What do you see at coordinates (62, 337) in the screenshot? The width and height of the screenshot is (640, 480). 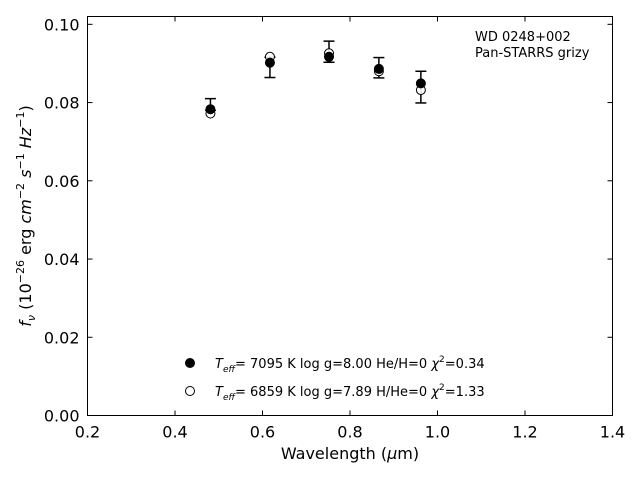 I see `y-tick-label: 0.02` at bounding box center [62, 337].